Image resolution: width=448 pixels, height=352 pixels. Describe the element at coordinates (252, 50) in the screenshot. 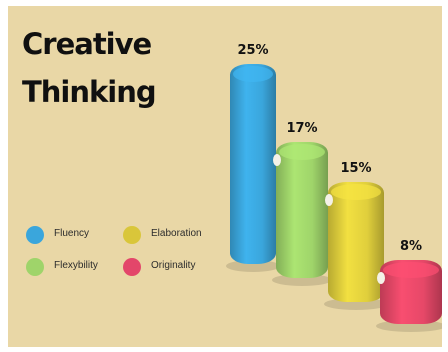

I see `bar-value-label: 25%` at that location.